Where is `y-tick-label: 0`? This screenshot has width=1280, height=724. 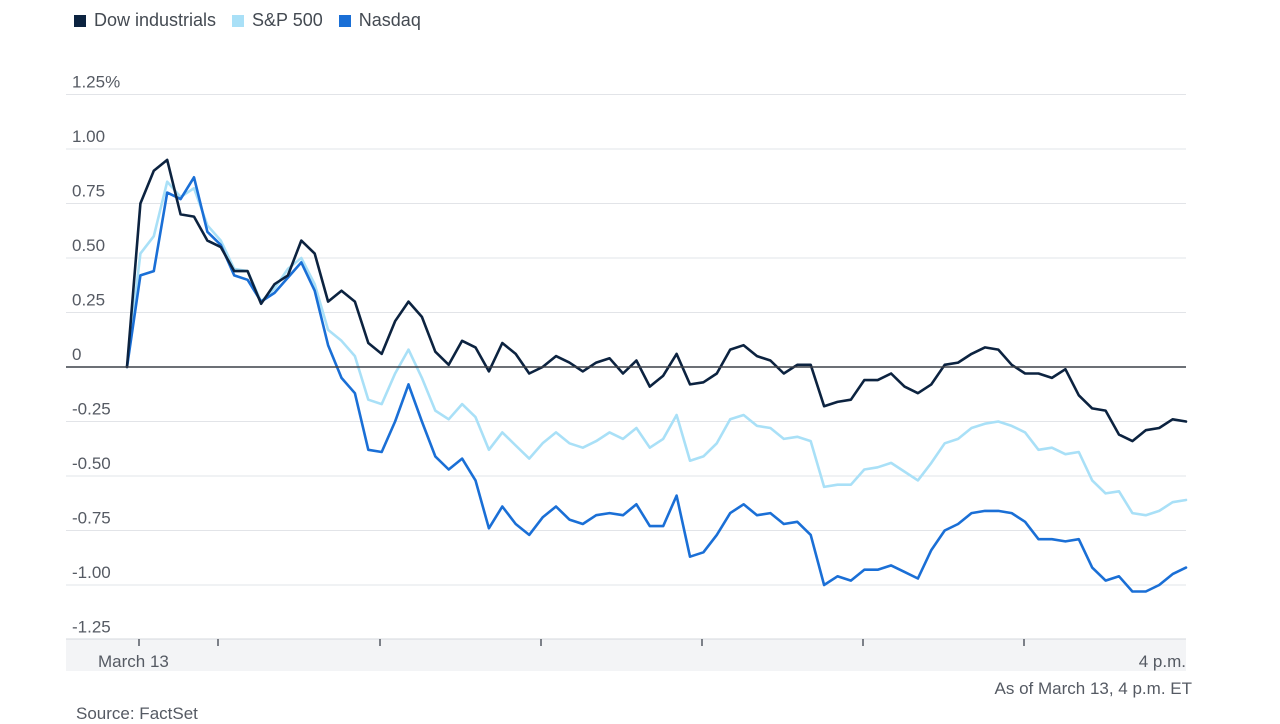 y-tick-label: 0 is located at coordinates (76, 354).